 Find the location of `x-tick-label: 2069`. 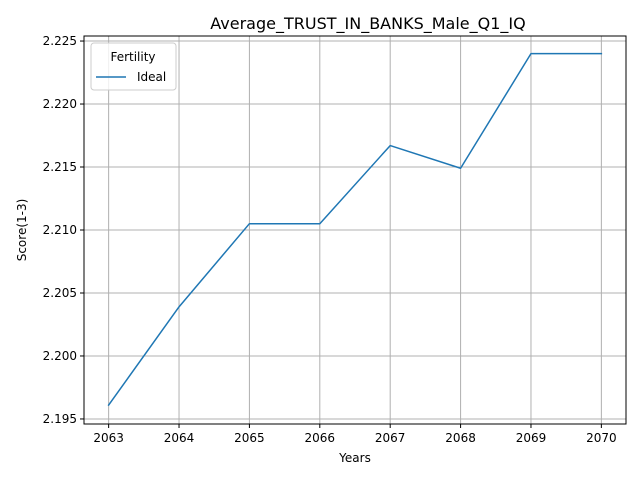

x-tick-label: 2069 is located at coordinates (531, 438).